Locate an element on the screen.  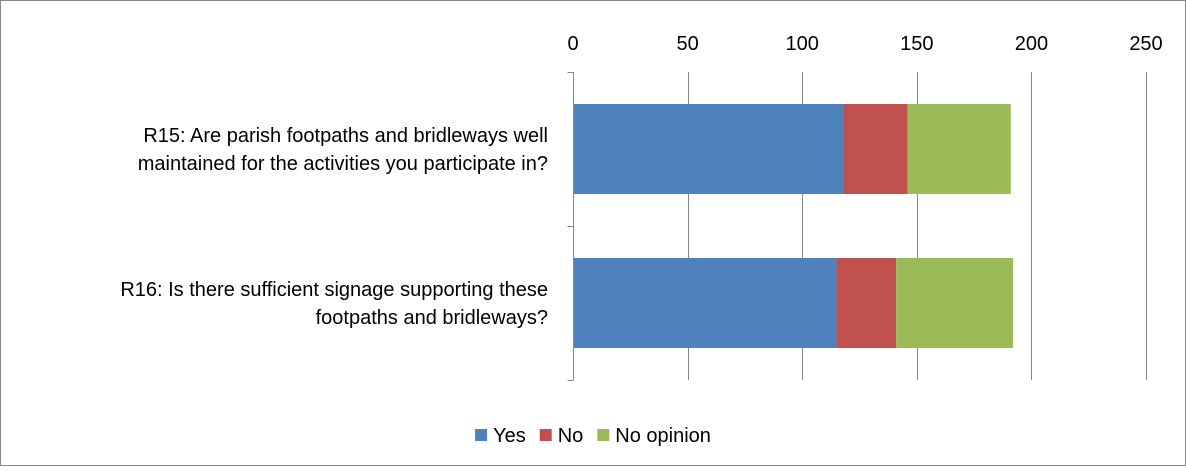
legend: Yes No No opinion is located at coordinates (593, 436).